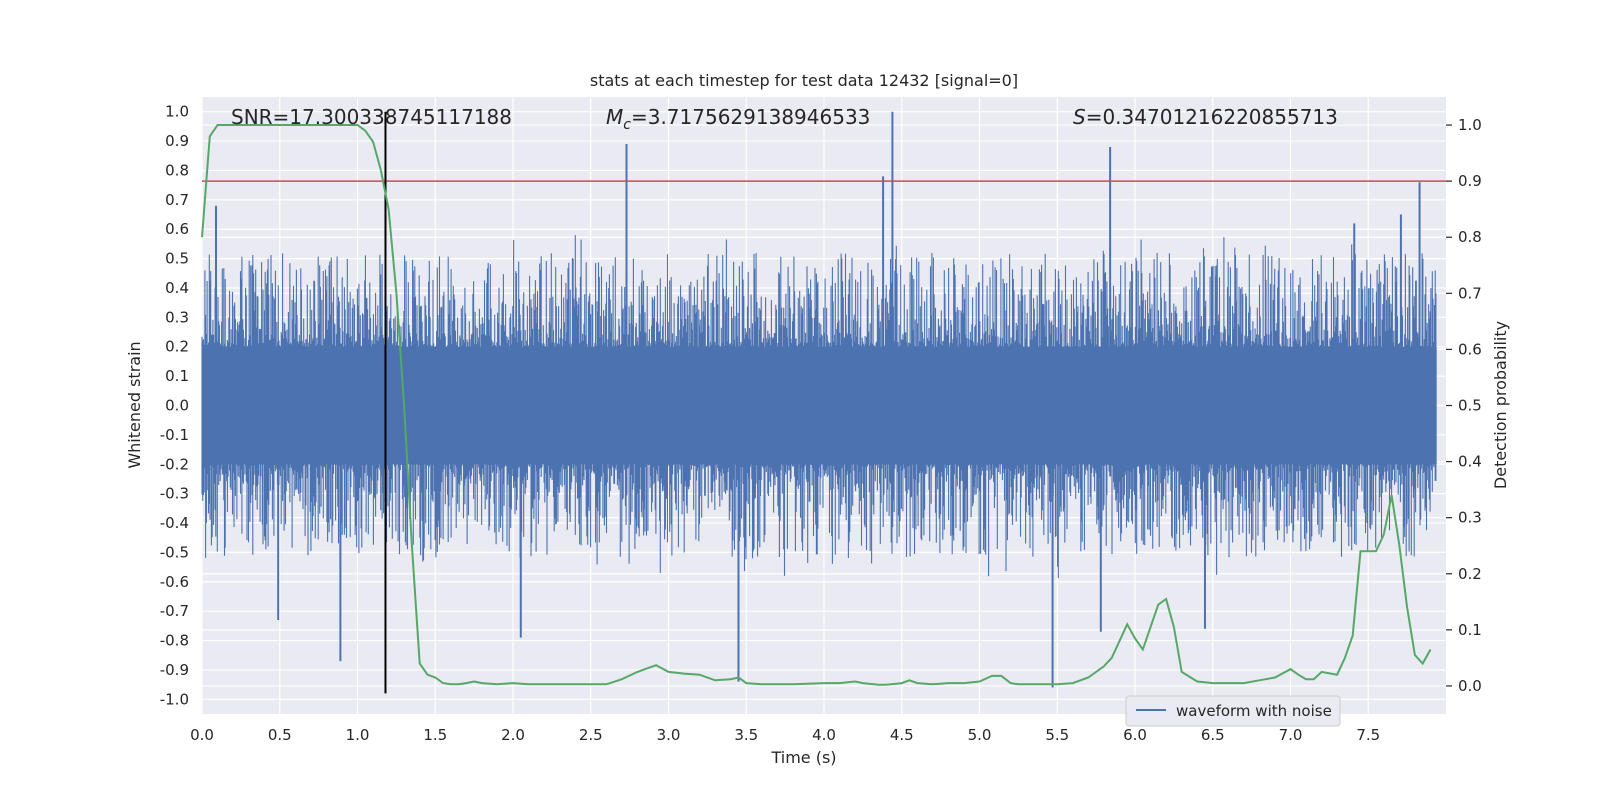 This screenshot has height=800, width=1600. Describe the element at coordinates (902, 735) in the screenshot. I see `x-tick-label: 4.5` at that location.